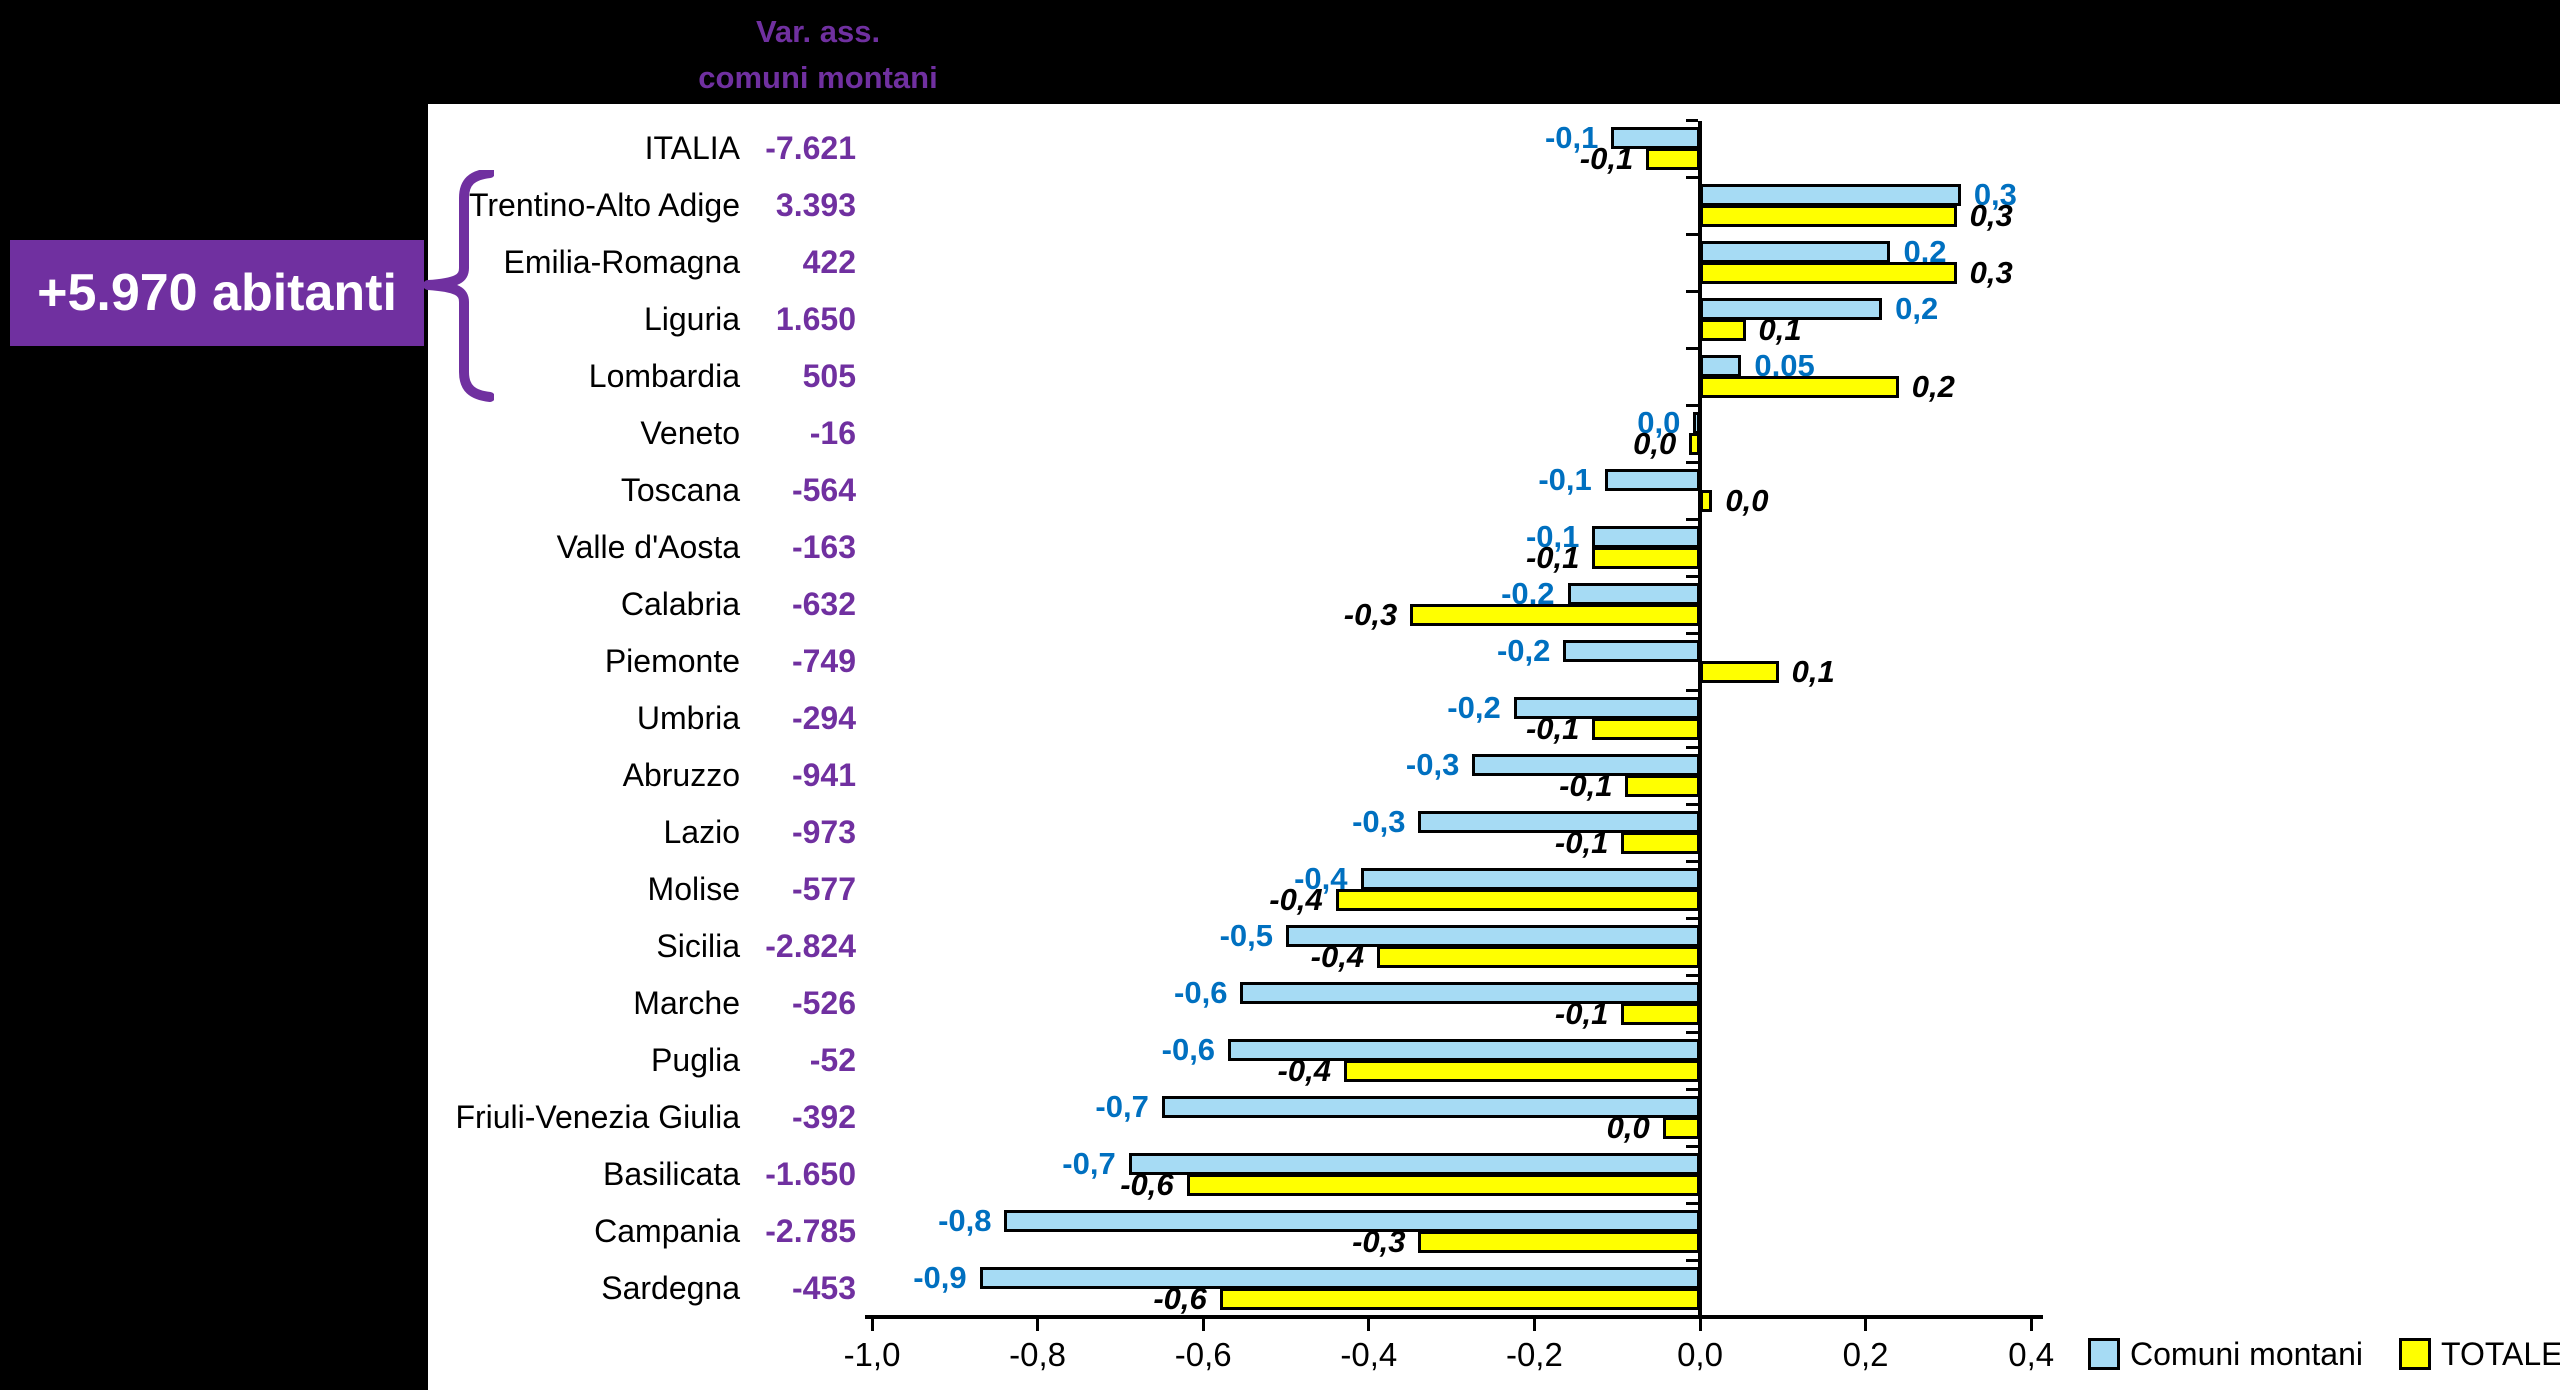 This screenshot has width=2560, height=1390. I want to click on bar-label-totale: -0,3, so click(1370, 614).